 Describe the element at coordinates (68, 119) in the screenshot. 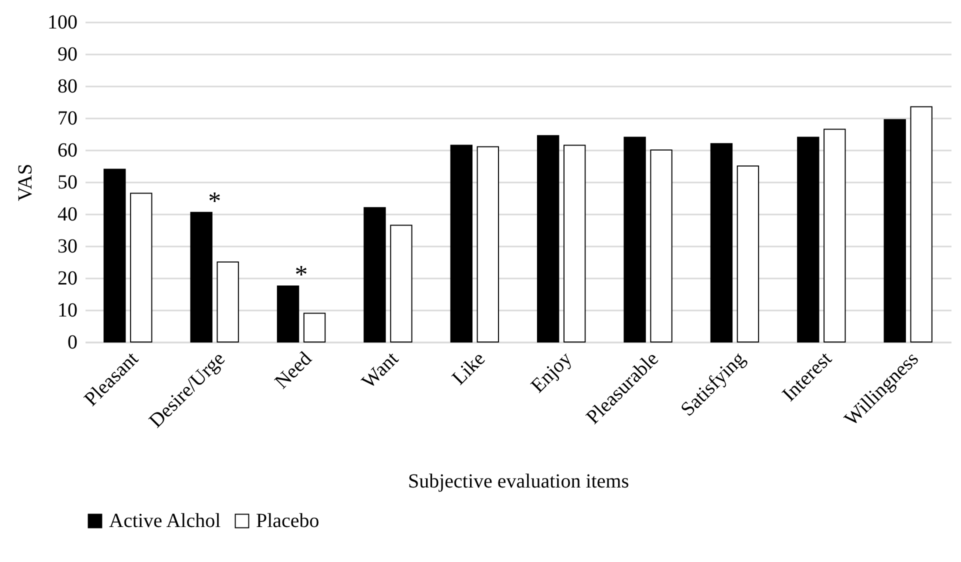

I see `y-tick-label: 70` at that location.